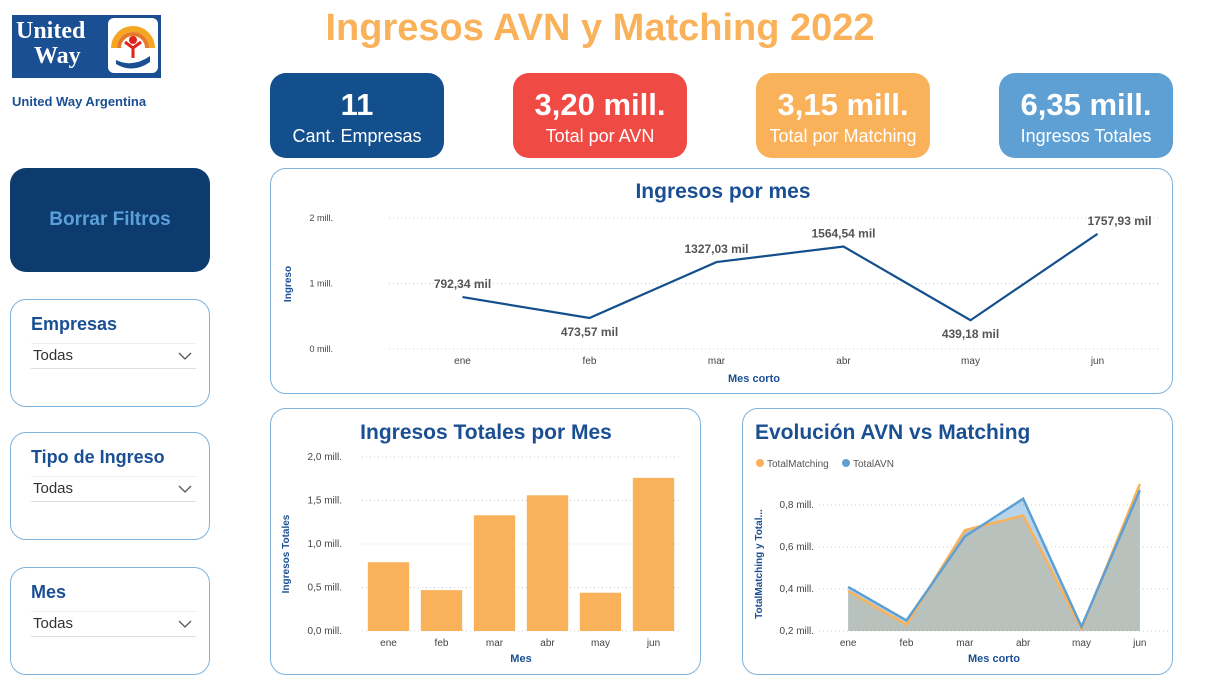 Image resolution: width=1208 pixels, height=679 pixels. Describe the element at coordinates (600, 136) in the screenshot. I see `kpi-label: Total por AVN` at that location.